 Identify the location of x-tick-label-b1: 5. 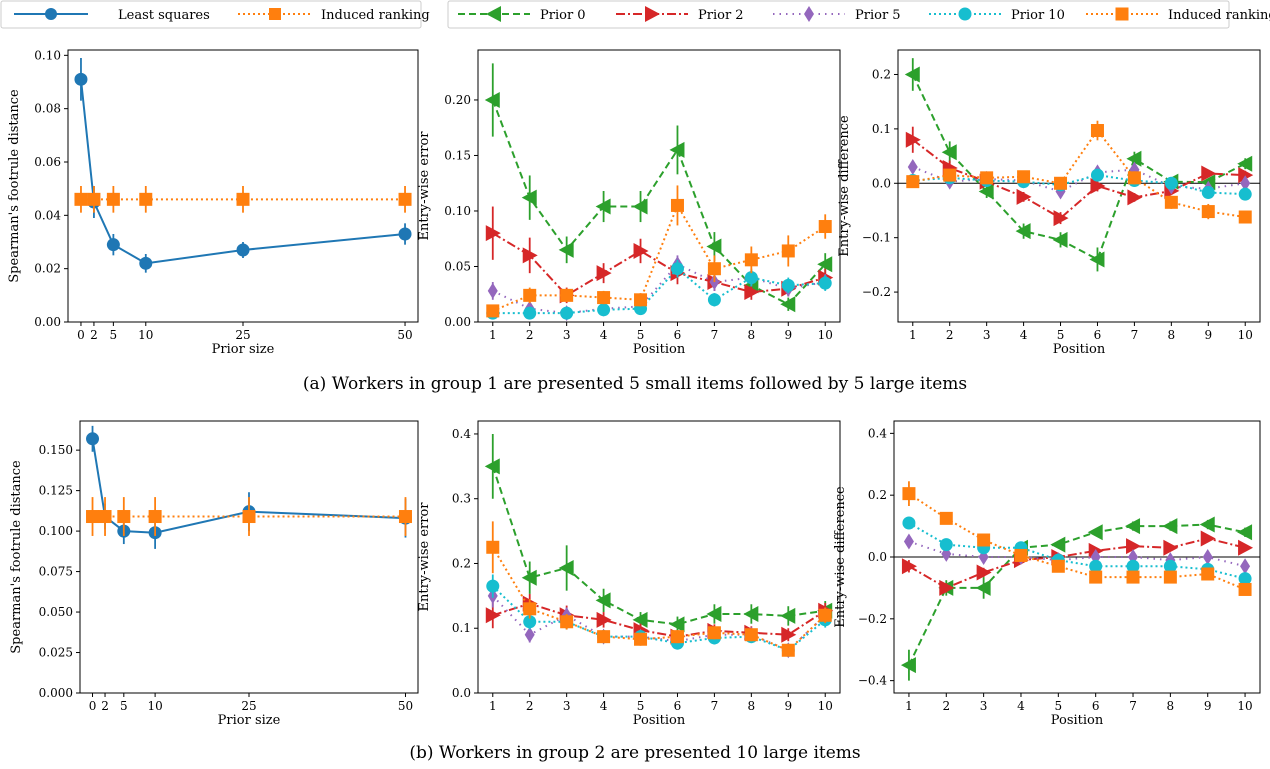
(124, 706).